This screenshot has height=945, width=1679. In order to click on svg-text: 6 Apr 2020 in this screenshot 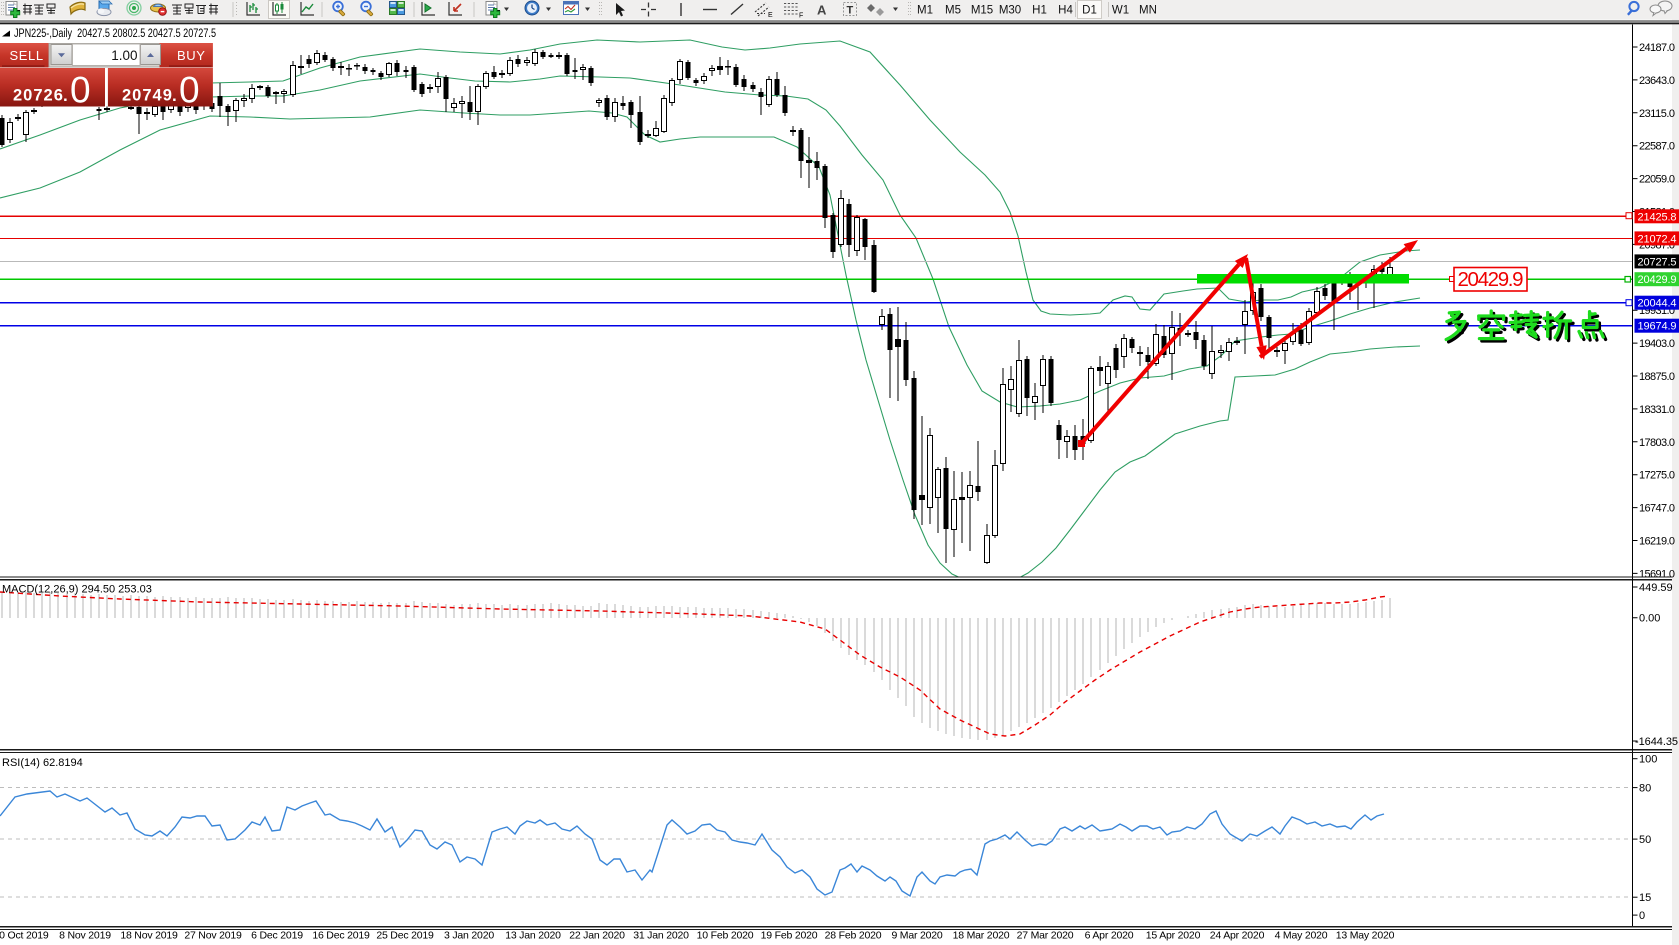, I will do `click(1109, 936)`.